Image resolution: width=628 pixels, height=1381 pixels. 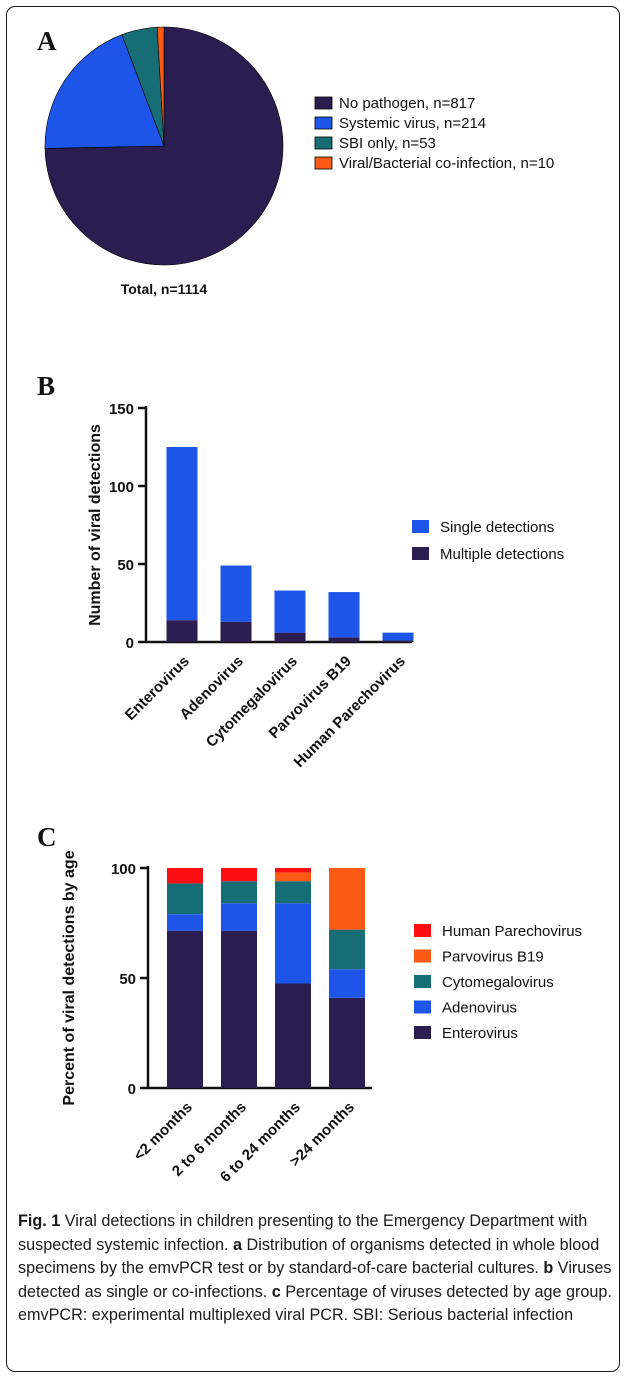 I want to click on legend-label: SBI only, n=53, so click(x=387, y=143).